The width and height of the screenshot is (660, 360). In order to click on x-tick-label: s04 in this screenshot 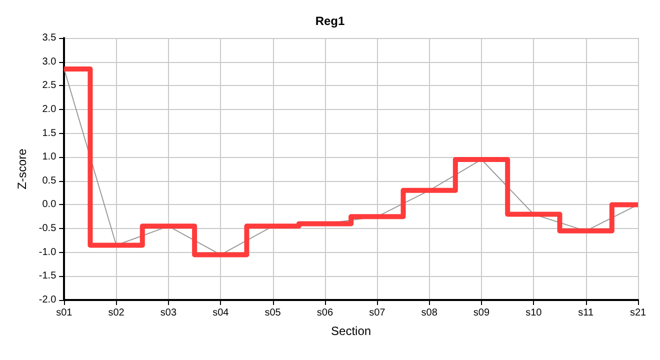, I will do `click(221, 313)`.